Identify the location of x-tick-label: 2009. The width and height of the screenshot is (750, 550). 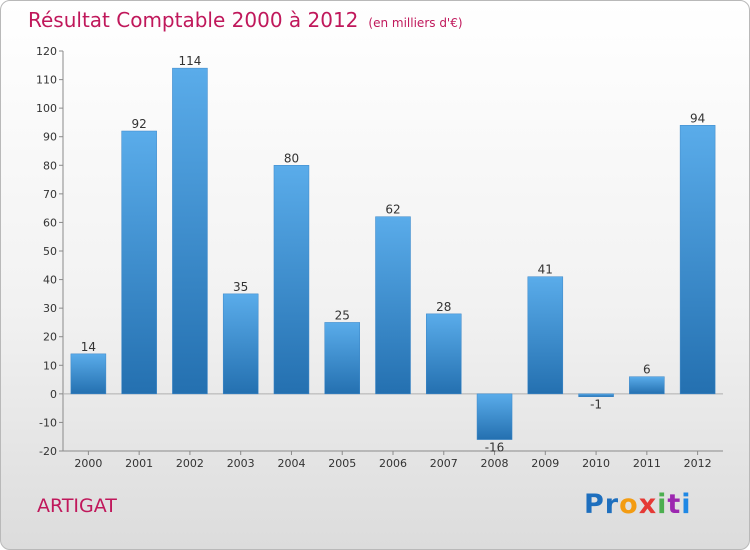
(545, 463).